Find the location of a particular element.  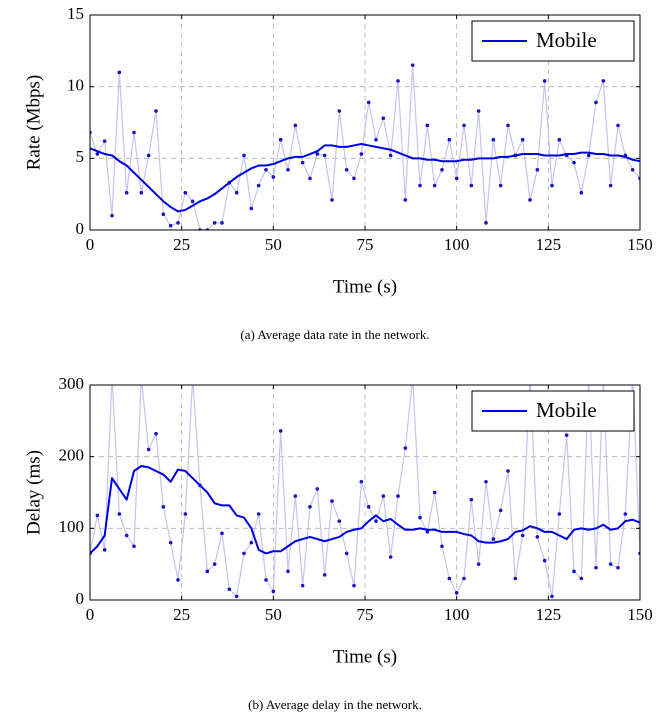

x-tick-label: 25 is located at coordinates (181, 614).